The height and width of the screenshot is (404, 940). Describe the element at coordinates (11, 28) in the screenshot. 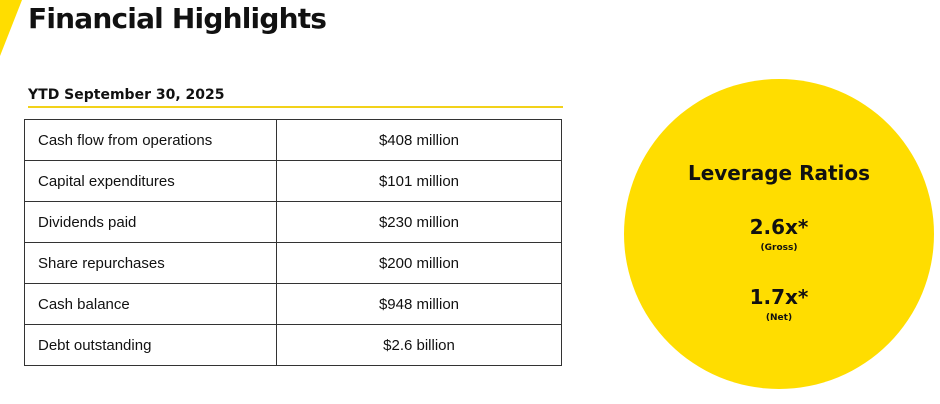

I see `corner-accent-shape` at that location.